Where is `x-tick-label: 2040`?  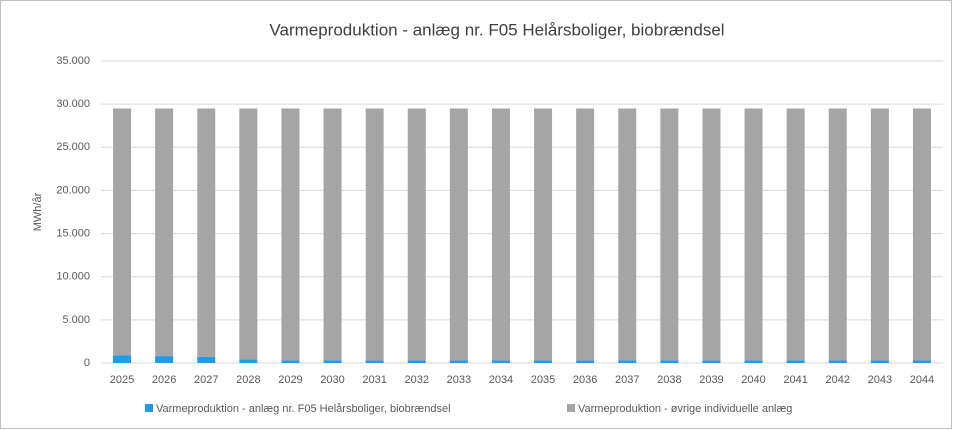
x-tick-label: 2040 is located at coordinates (753, 380).